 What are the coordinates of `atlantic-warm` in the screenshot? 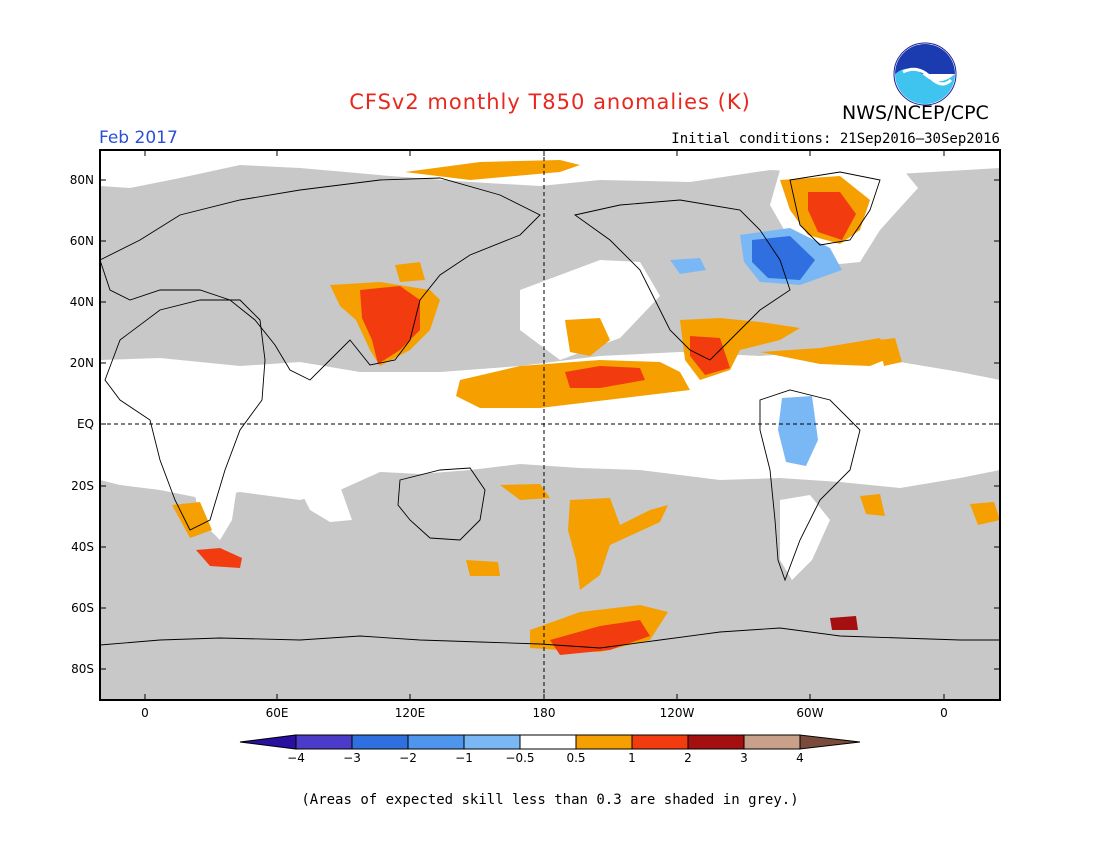 It's located at (825, 352).